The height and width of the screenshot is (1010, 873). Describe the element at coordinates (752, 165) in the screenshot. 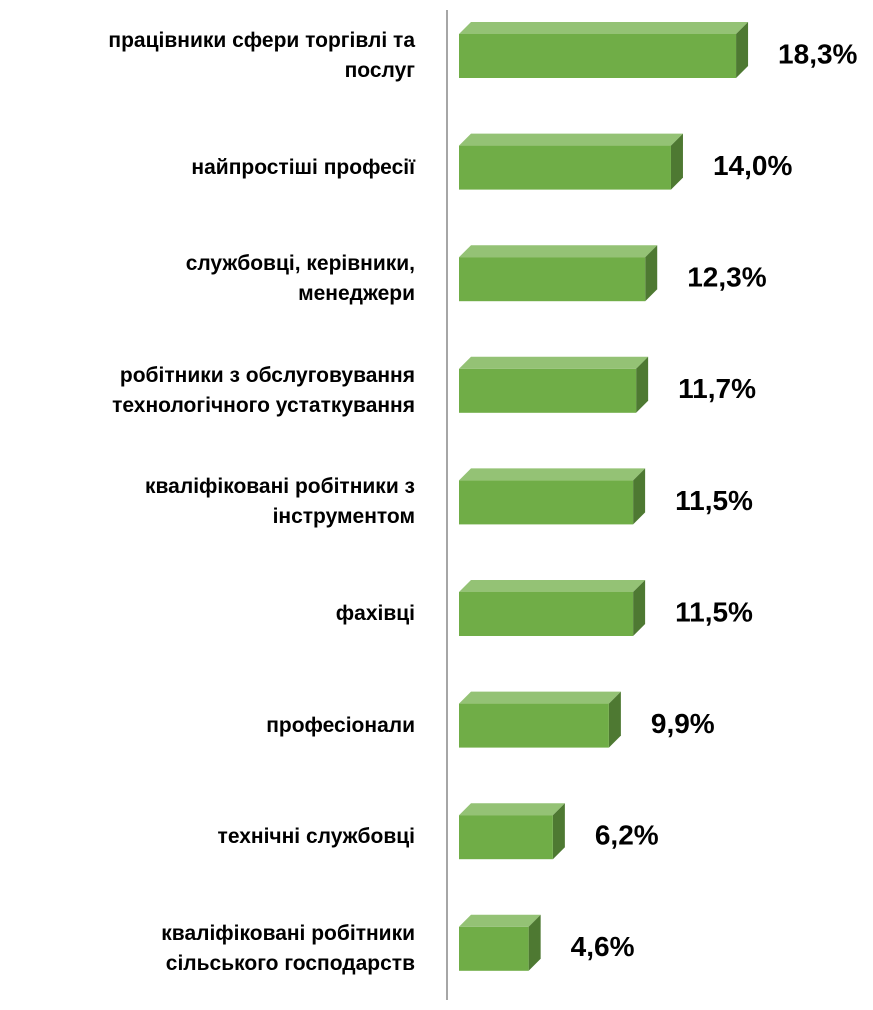

I see `value-label: 14,0%` at that location.